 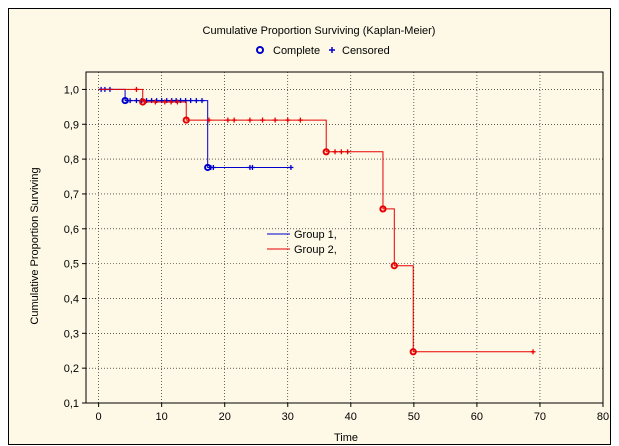 I want to click on x-tick-label: 70, so click(x=540, y=417).